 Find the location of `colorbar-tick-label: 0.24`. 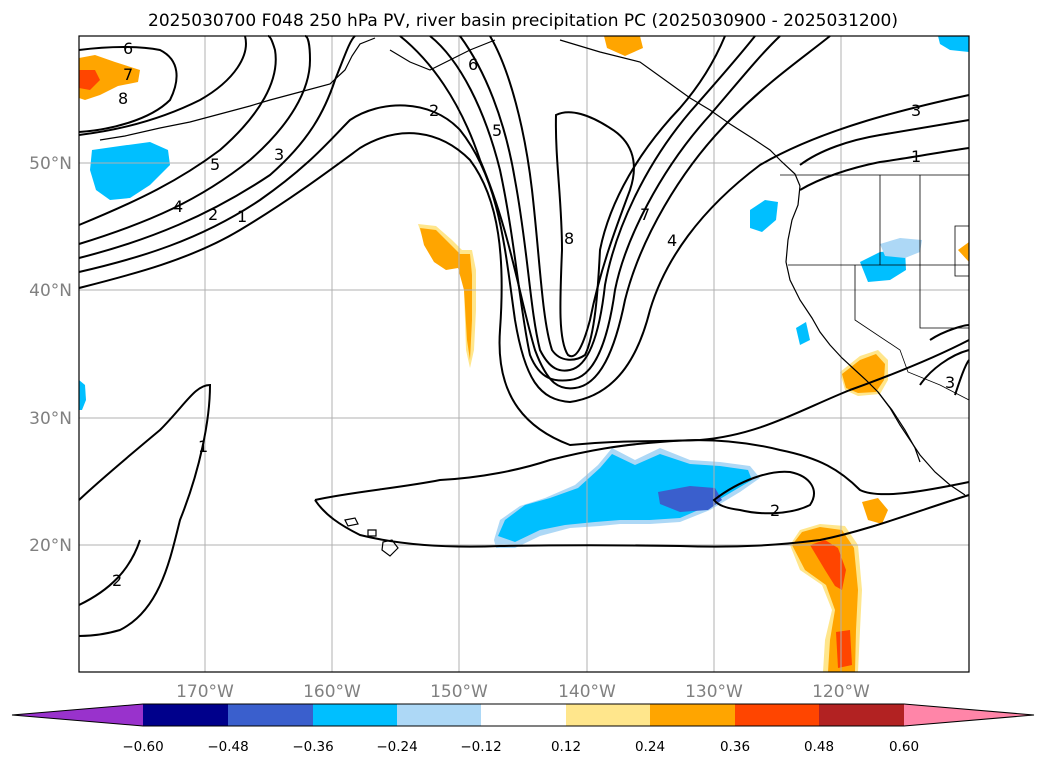

colorbar-tick-label: 0.24 is located at coordinates (650, 747).